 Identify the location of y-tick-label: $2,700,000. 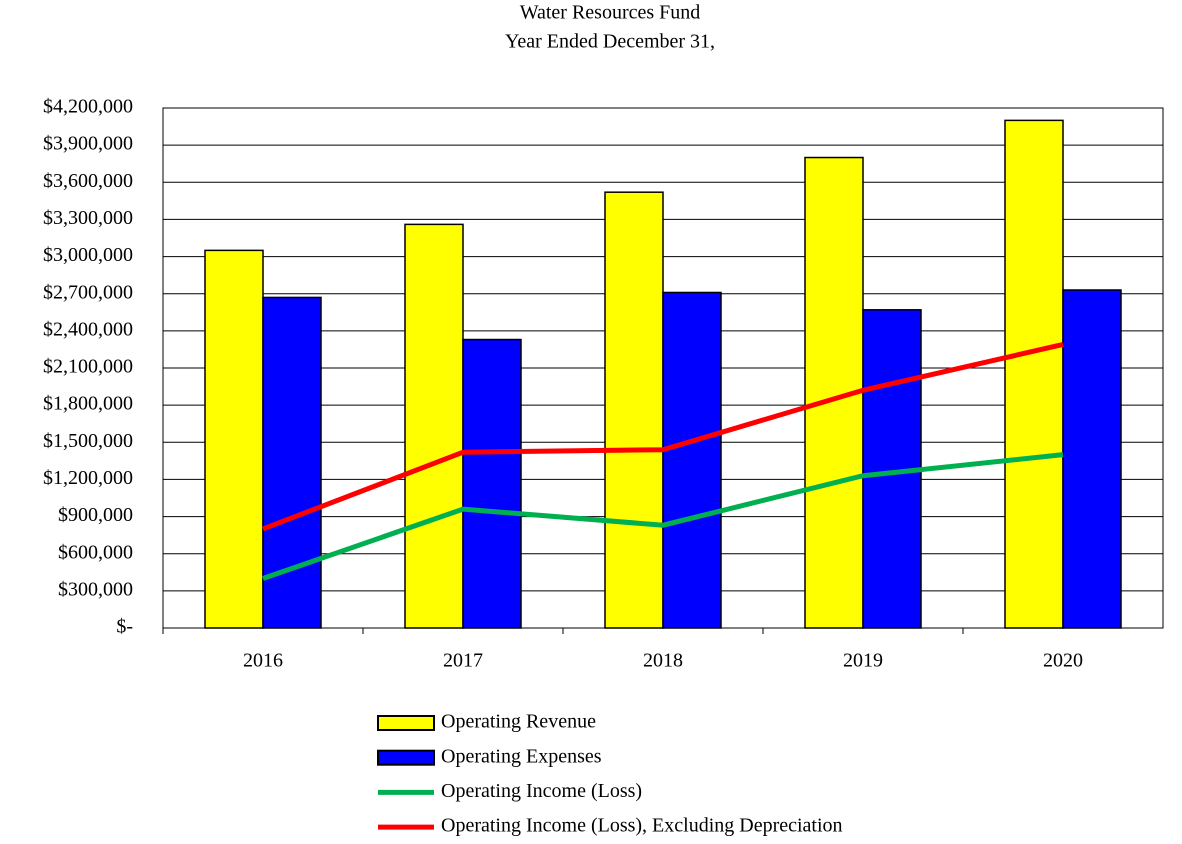
(88, 292).